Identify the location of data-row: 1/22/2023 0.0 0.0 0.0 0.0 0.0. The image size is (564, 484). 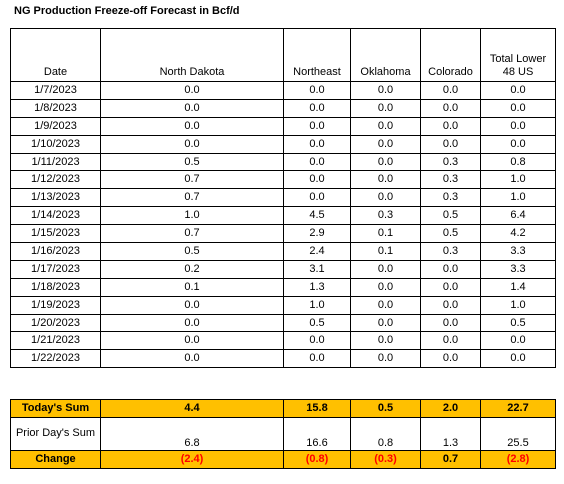
(283, 359).